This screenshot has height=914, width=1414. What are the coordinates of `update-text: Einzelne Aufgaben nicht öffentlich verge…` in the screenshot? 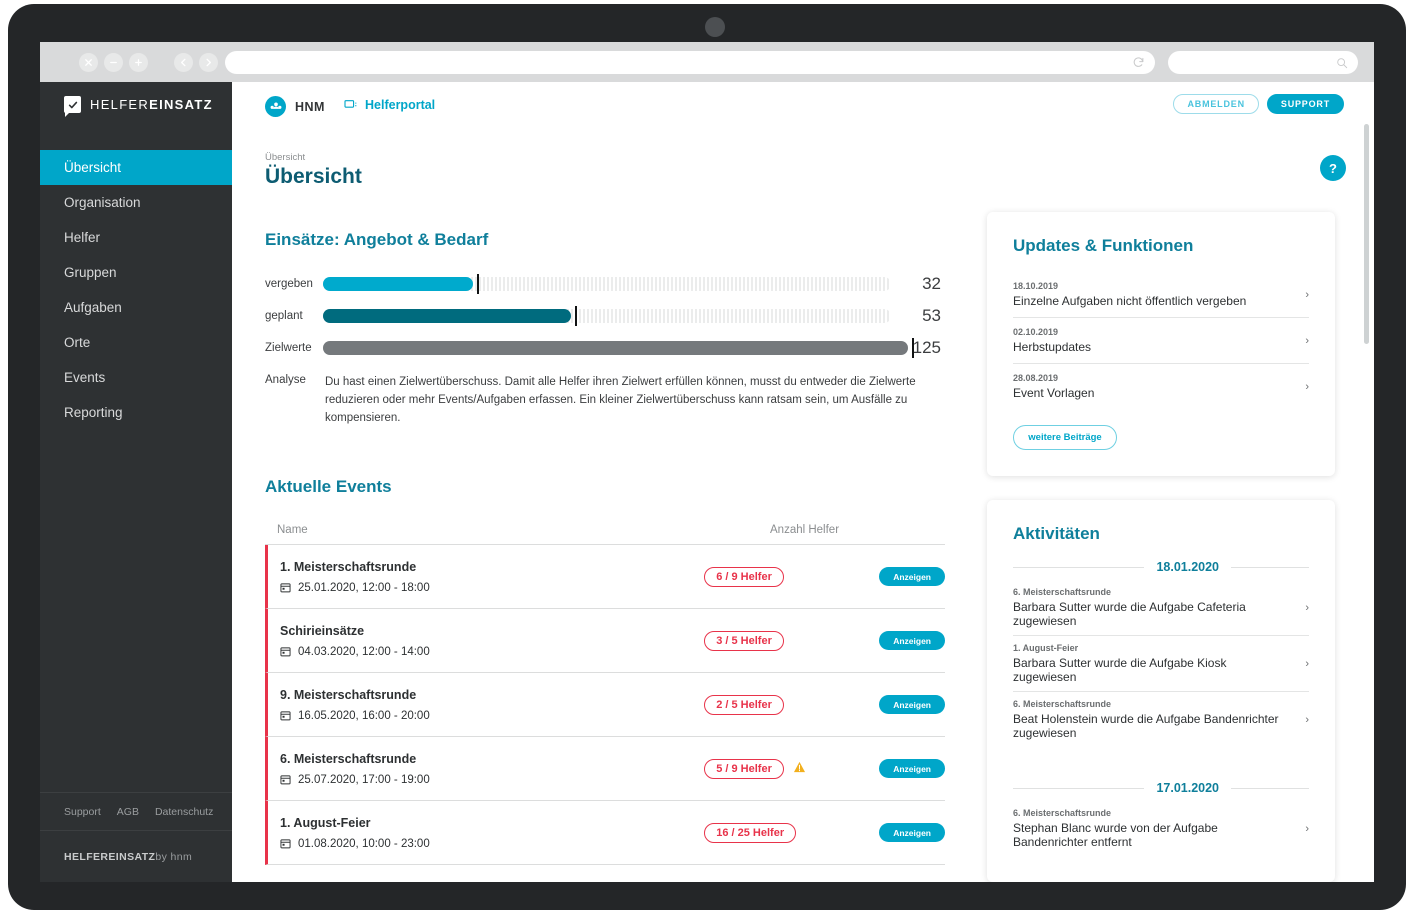 It's located at (1130, 301).